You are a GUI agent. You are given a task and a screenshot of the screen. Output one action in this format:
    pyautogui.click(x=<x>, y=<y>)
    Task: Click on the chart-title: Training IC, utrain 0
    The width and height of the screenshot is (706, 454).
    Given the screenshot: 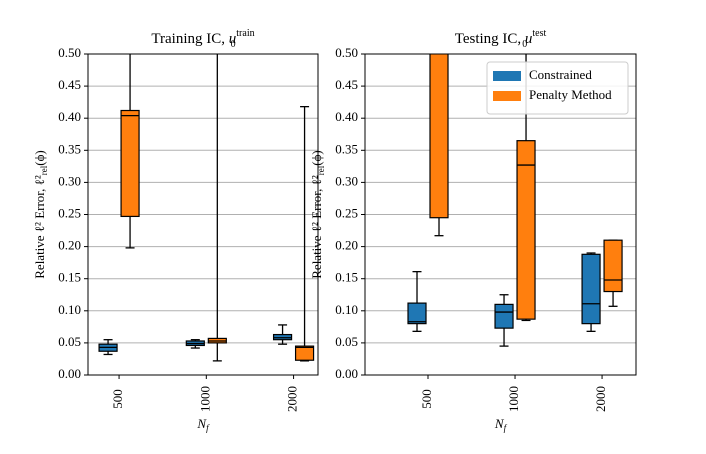 What is the action you would take?
    pyautogui.click(x=202, y=39)
    